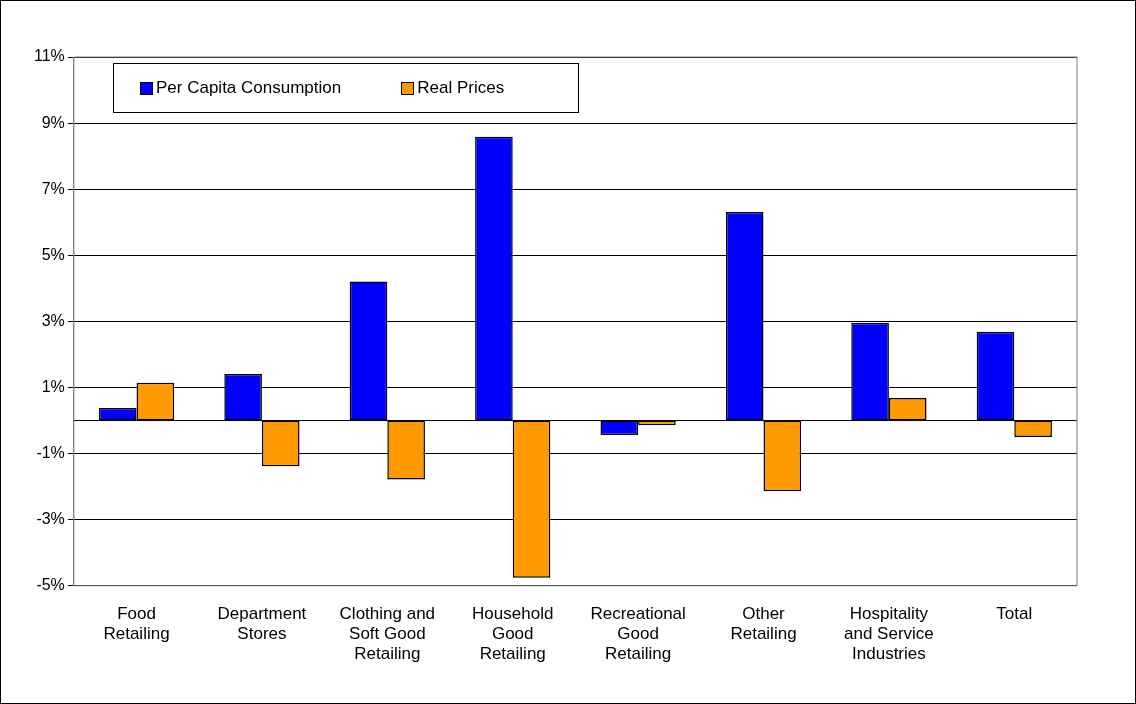 The width and height of the screenshot is (1136, 704). What do you see at coordinates (249, 88) in the screenshot?
I see `legend-label: Per Capita Consumption` at bounding box center [249, 88].